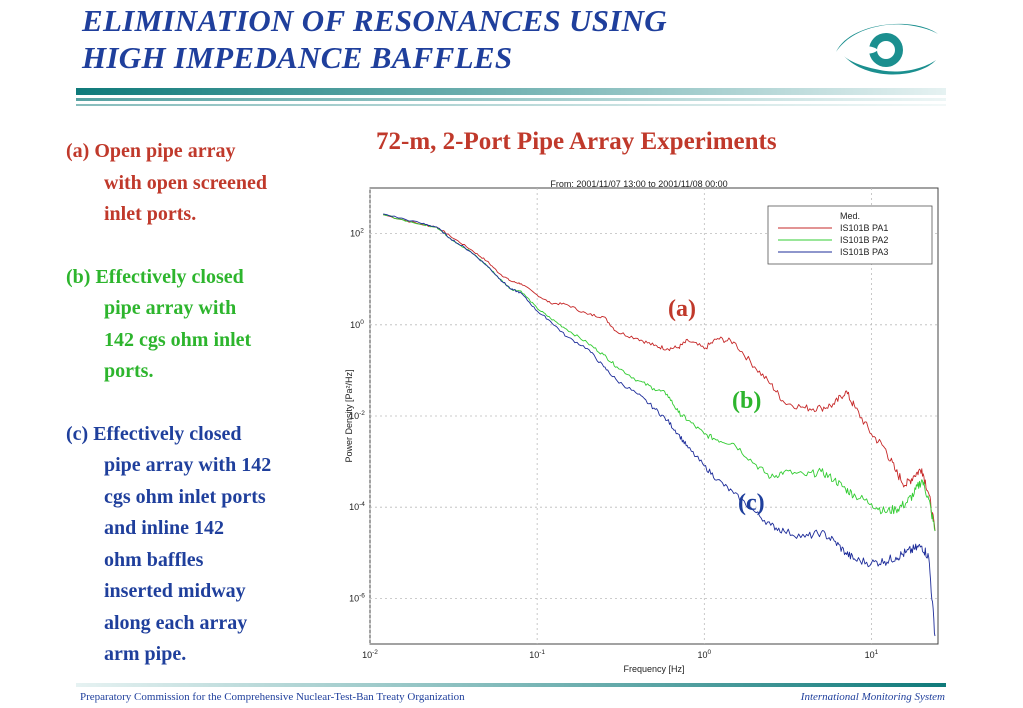  What do you see at coordinates (864, 252) in the screenshot?
I see `legend-entry: IS101B PA3` at bounding box center [864, 252].